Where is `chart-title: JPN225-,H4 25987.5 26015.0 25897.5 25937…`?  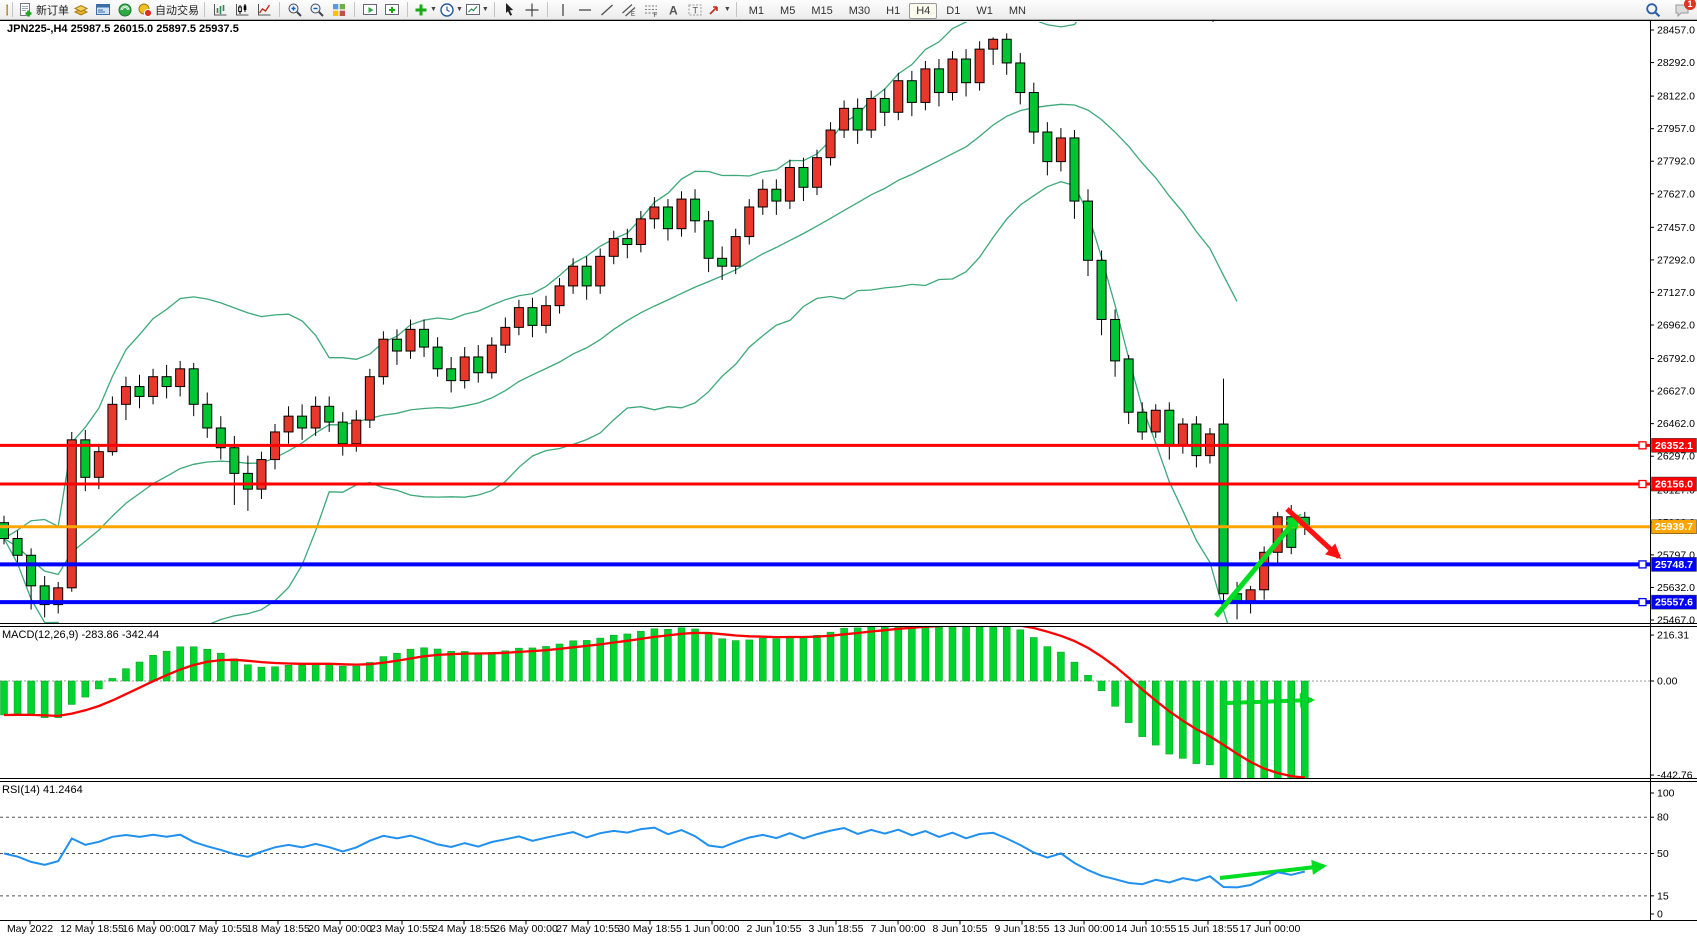
chart-title: JPN225-,H4 25987.5 26015.0 25897.5 25937… is located at coordinates (123, 29).